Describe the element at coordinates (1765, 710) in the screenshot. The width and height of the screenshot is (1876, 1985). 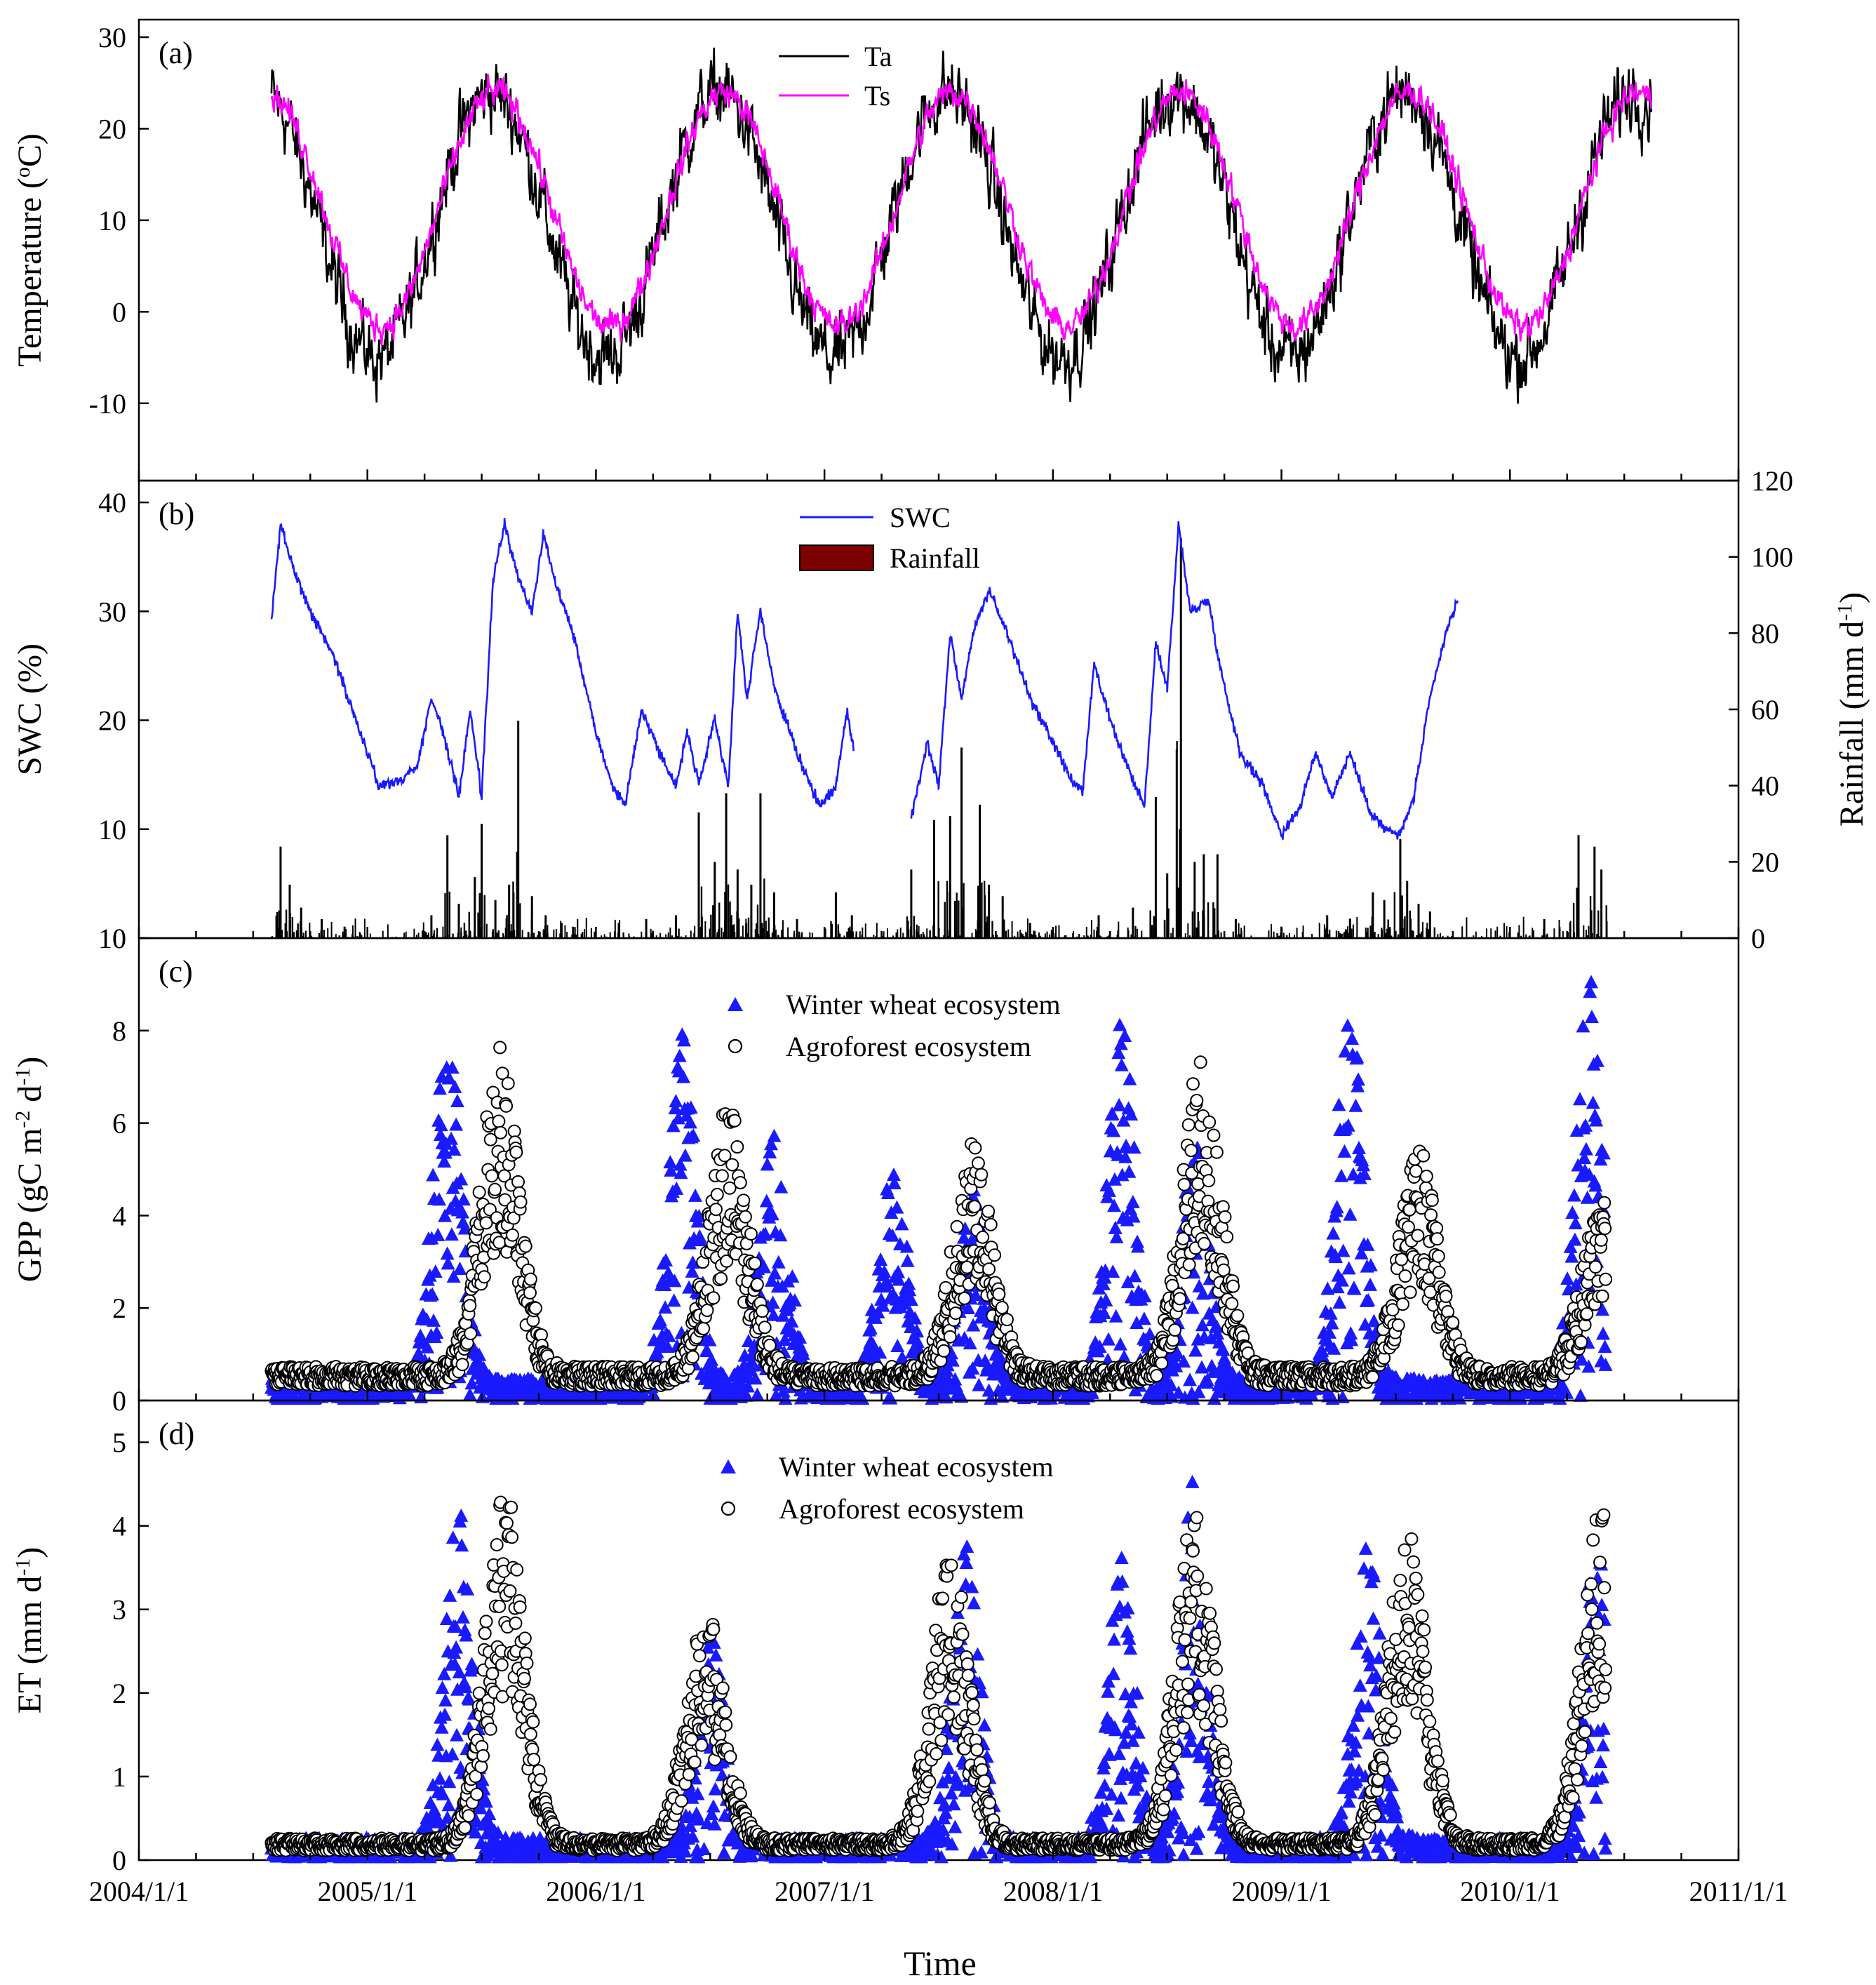
I see `y2tick-label: 60` at that location.